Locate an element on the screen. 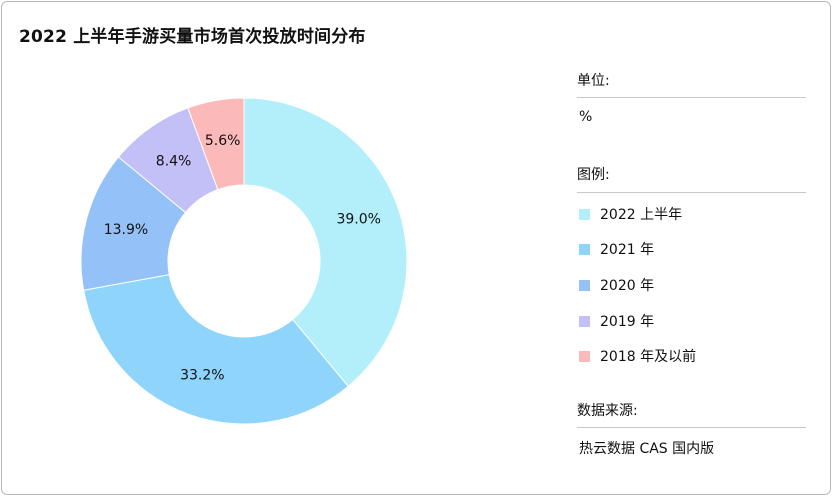 This screenshot has height=498, width=834. legend-label: 2020 年 is located at coordinates (627, 286).